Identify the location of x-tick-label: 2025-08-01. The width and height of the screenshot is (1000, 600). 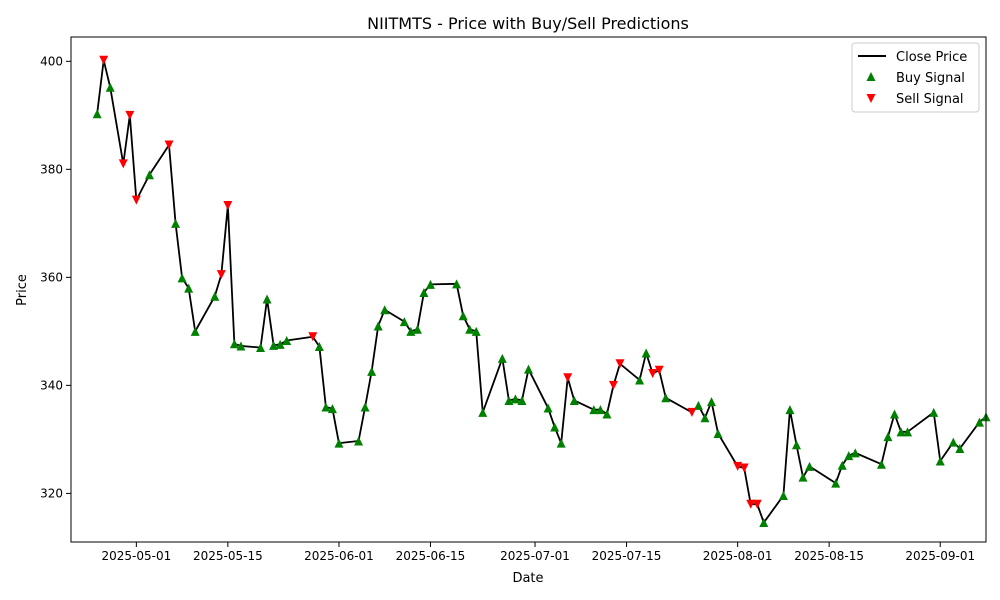
(738, 556).